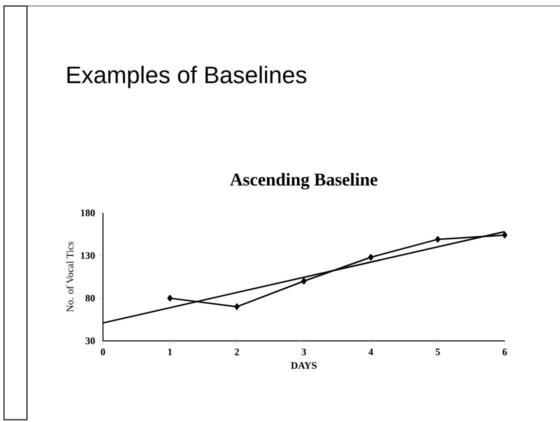  Describe the element at coordinates (88, 255) in the screenshot. I see `y-tick-label: 130` at that location.